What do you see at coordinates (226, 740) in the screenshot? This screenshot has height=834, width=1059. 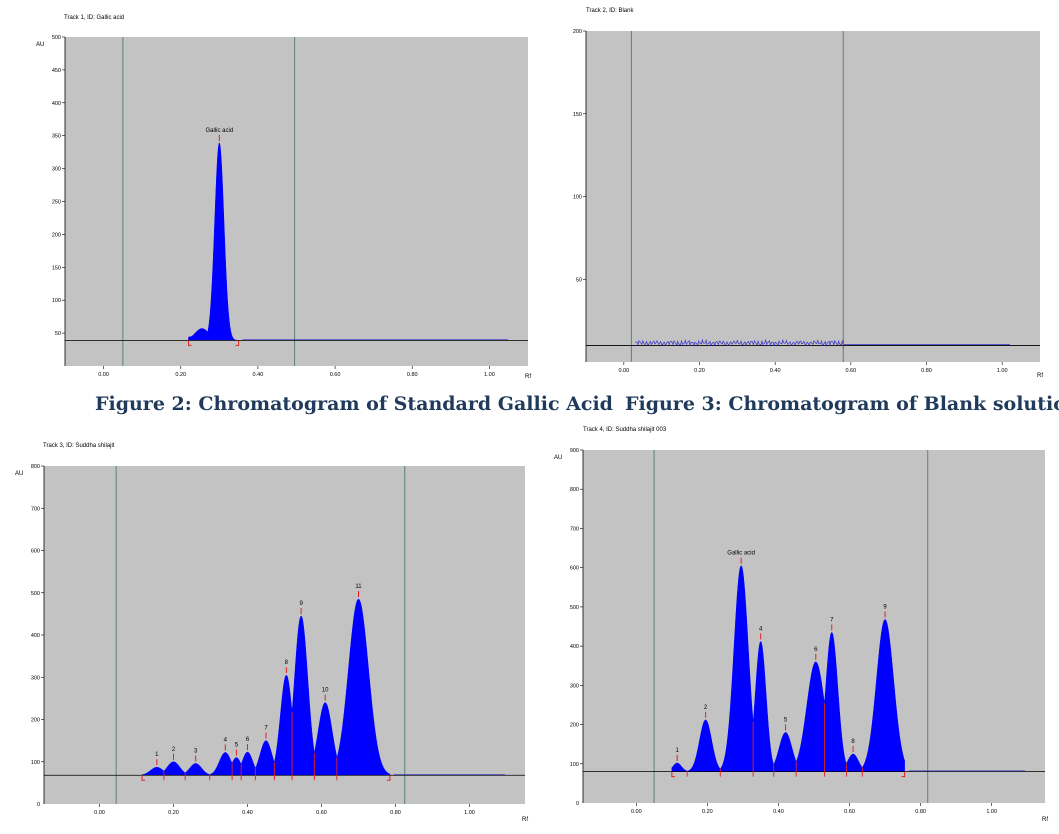 I see `peak-label: 4` at bounding box center [226, 740].